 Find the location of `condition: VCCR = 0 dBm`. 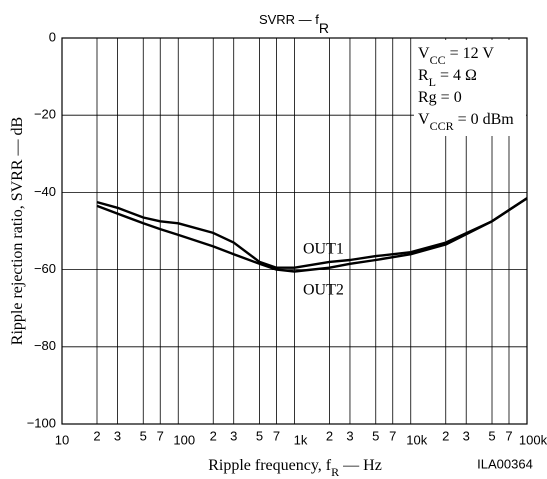

condition: VCCR = 0 dBm is located at coordinates (466, 122).